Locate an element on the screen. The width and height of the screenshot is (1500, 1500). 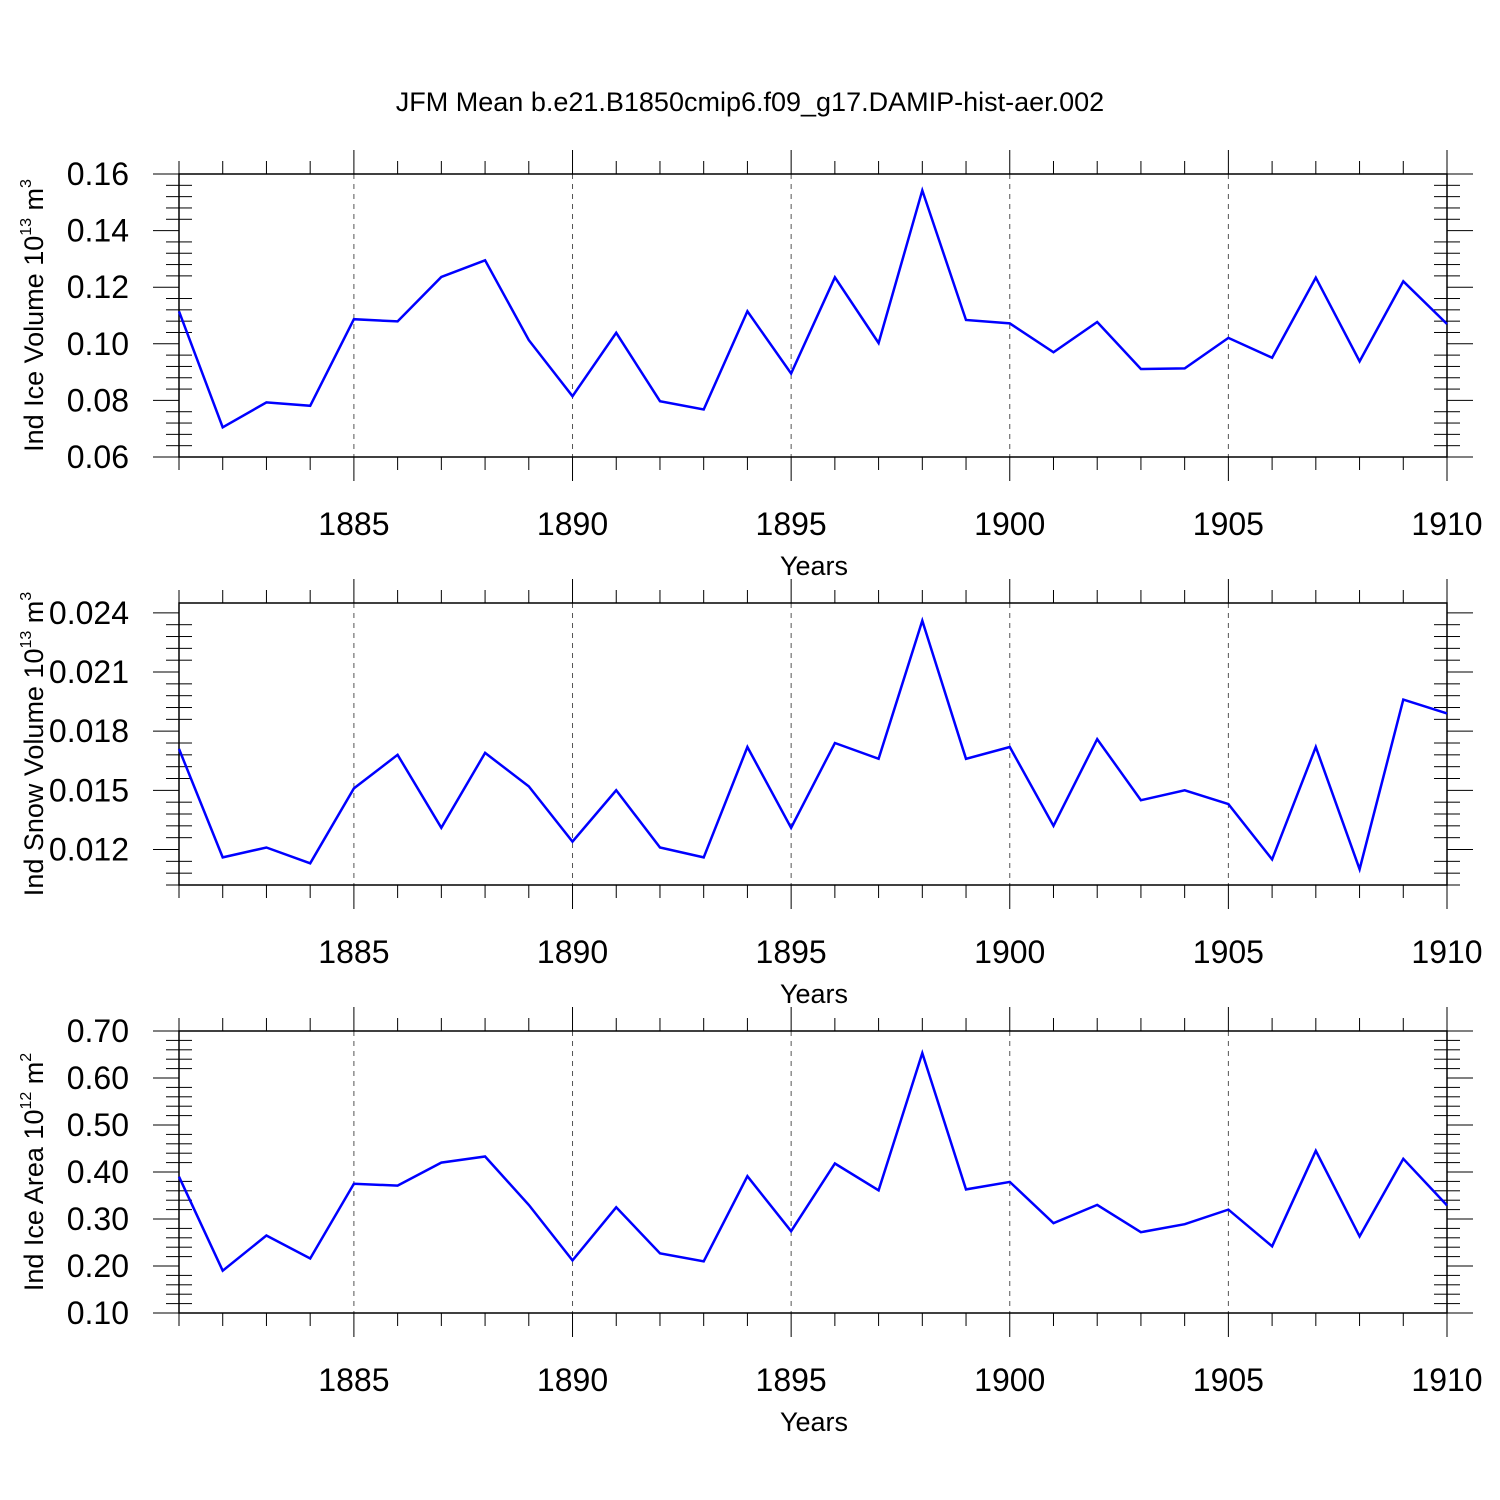
snow-volume-xtick-label: 1910 is located at coordinates (1446, 952).